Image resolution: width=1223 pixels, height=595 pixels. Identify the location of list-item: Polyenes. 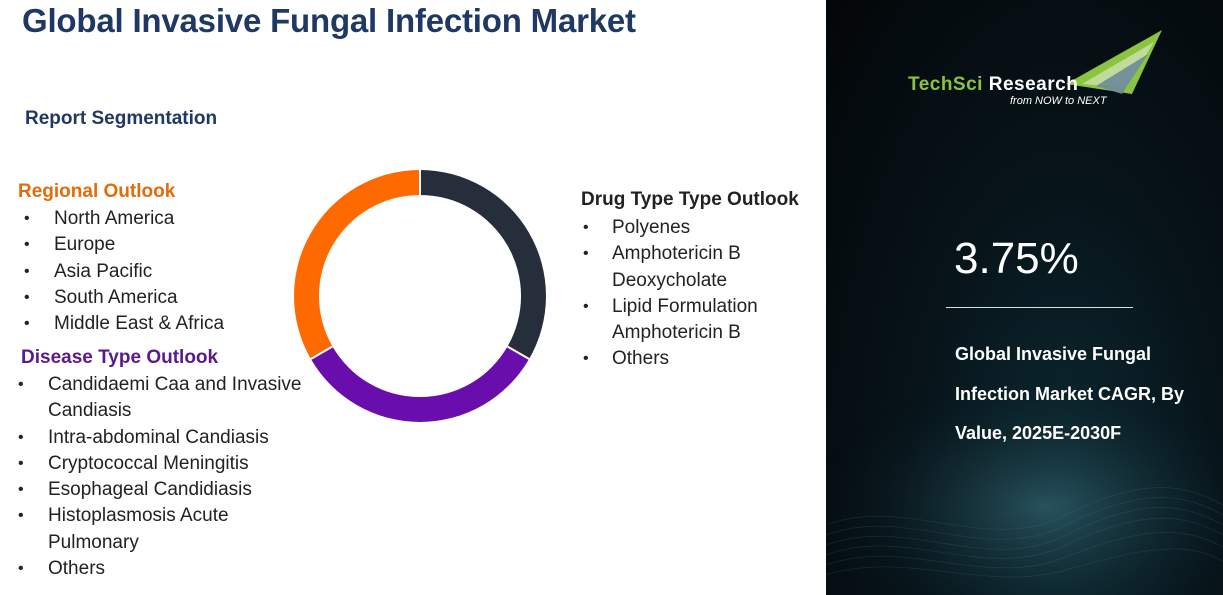
(701, 228).